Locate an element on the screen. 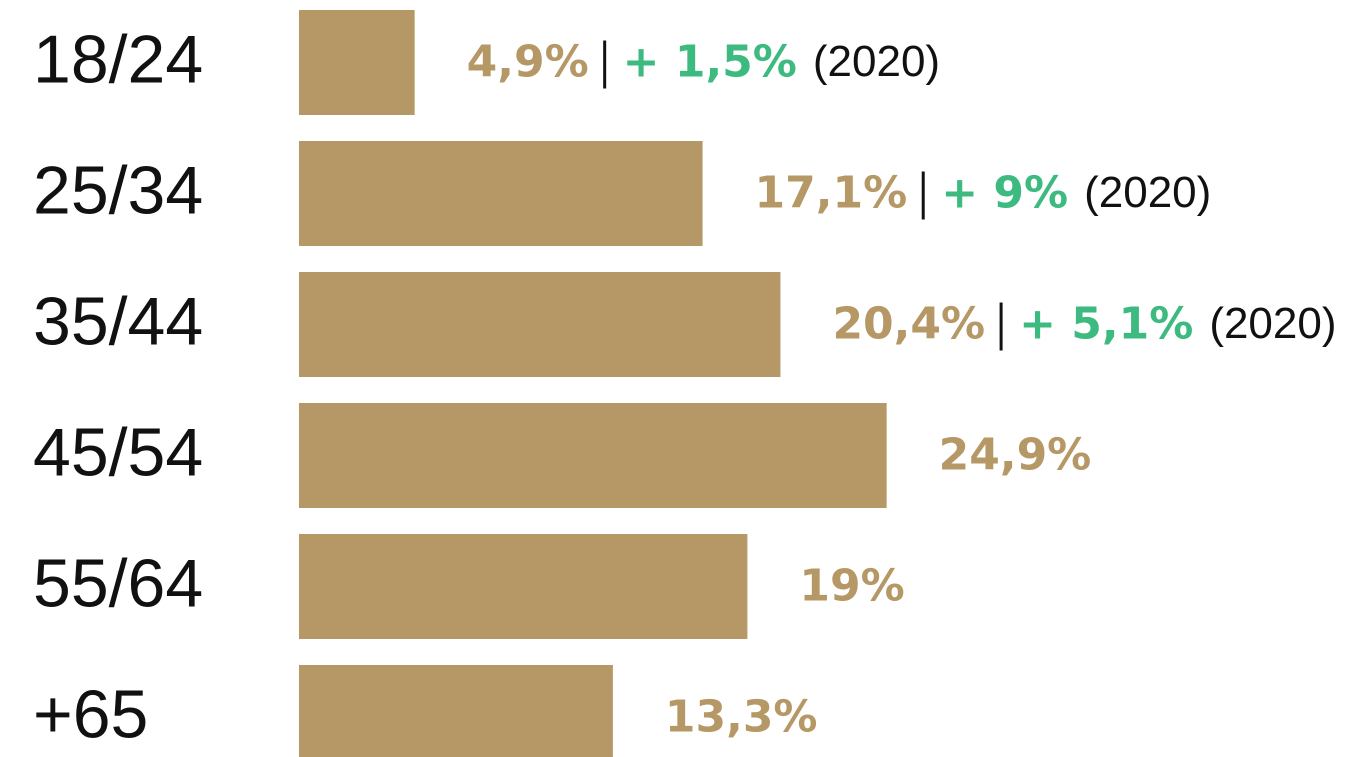 The height and width of the screenshot is (757, 1353). change-label: + 9% is located at coordinates (1004, 193).